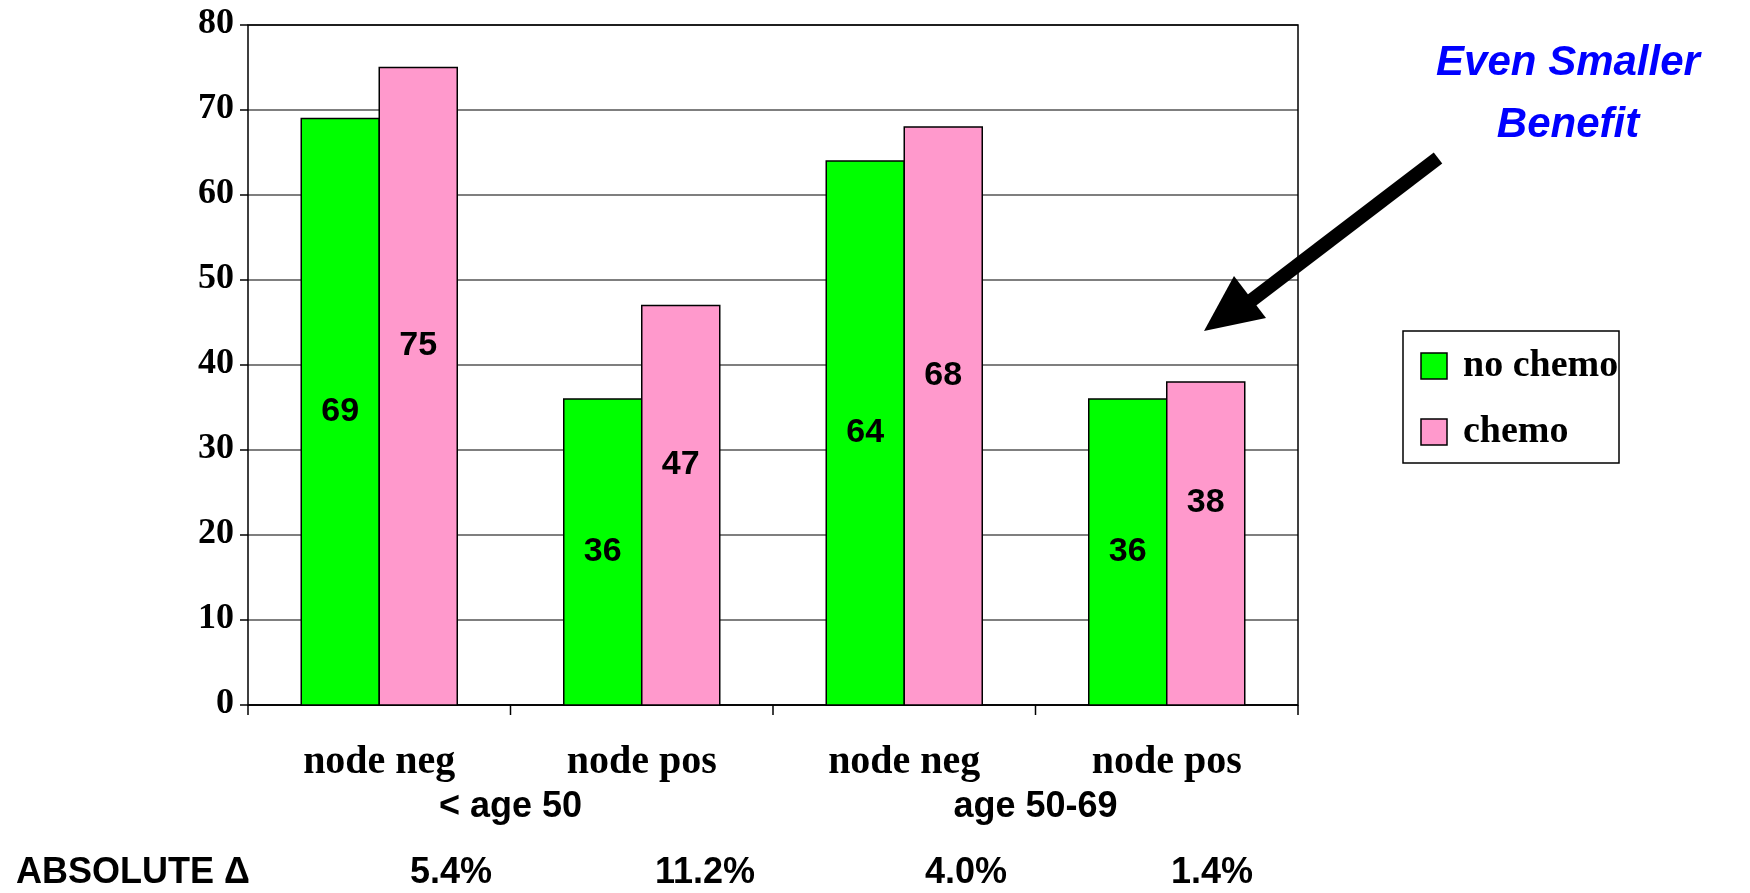 This screenshot has width=1750, height=893. I want to click on y-tick-label: 40, so click(216, 361).